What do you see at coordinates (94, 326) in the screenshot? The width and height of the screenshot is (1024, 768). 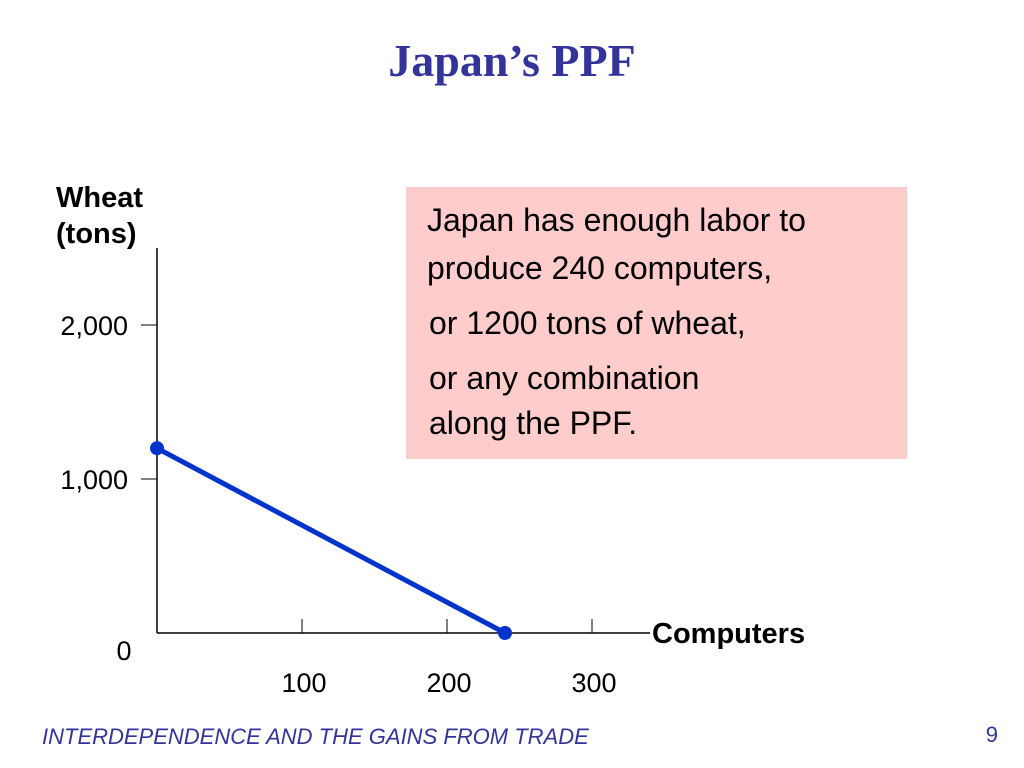 I see `y-tick-label: 2,000` at bounding box center [94, 326].